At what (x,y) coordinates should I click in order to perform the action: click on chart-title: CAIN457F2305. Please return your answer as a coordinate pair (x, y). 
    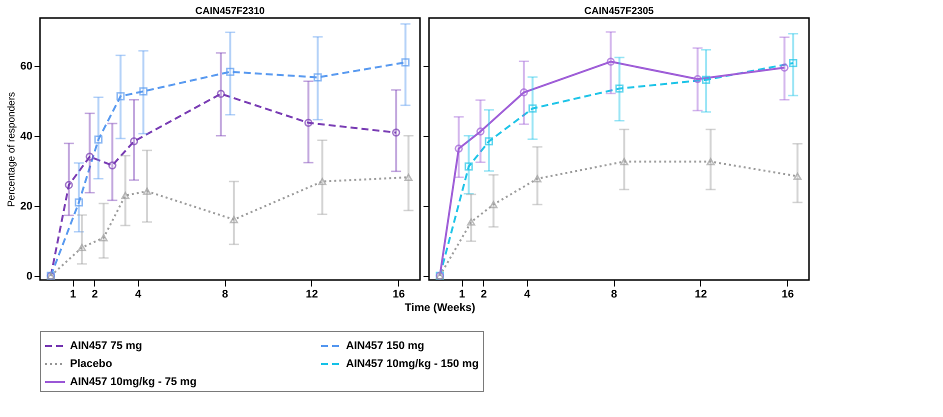
    Looking at the image, I should click on (619, 11).